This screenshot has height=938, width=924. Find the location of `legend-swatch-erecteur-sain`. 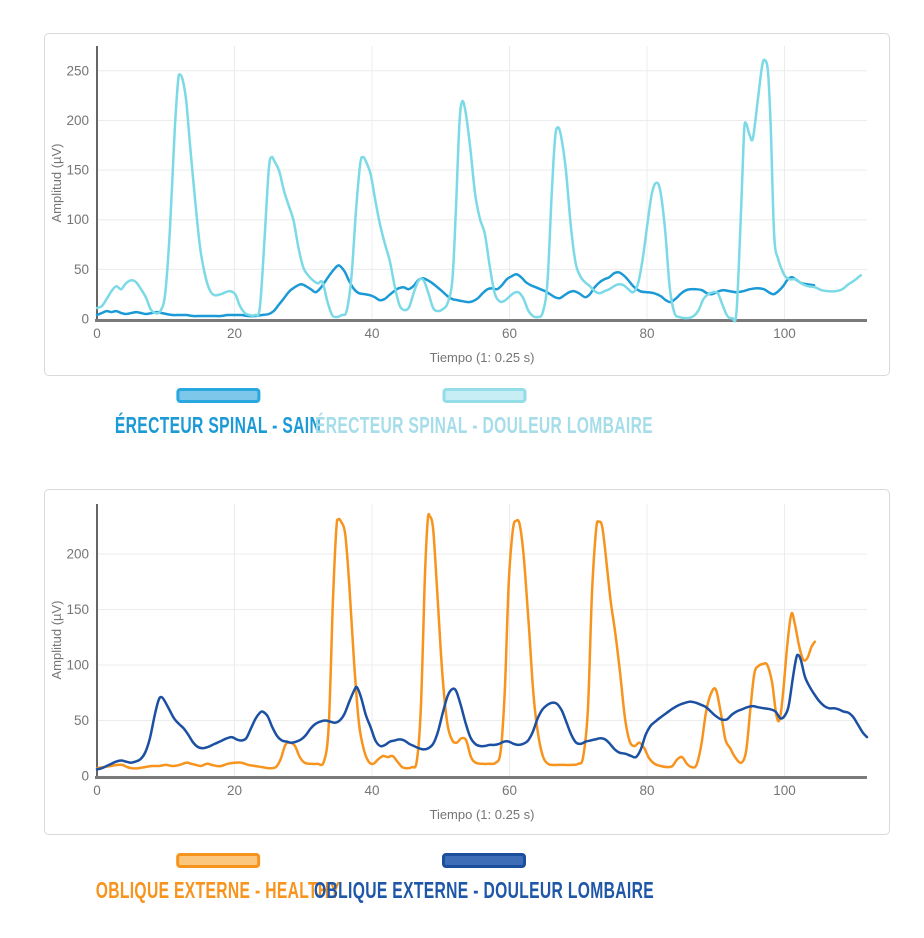

legend-swatch-erecteur-sain is located at coordinates (218, 395).